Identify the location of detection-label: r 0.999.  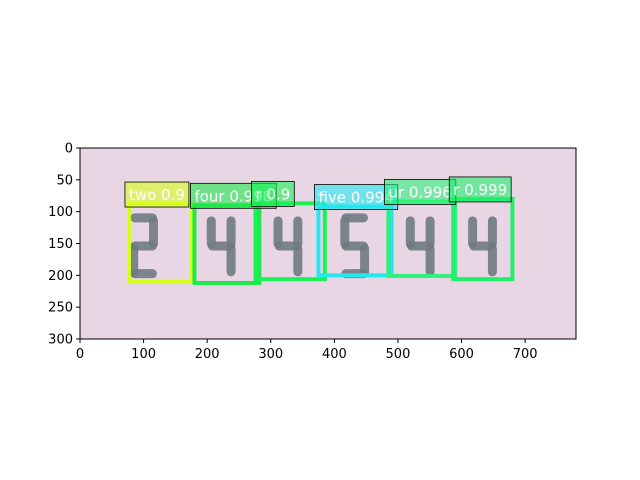
(480, 189).